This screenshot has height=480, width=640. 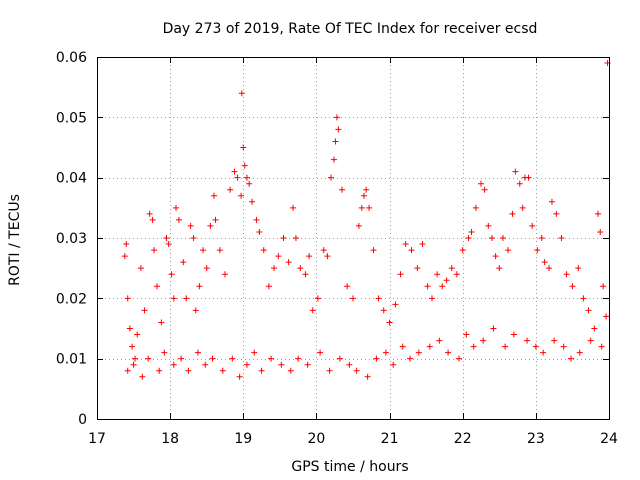 I want to click on y-tick-label: 0, so click(x=82, y=420).